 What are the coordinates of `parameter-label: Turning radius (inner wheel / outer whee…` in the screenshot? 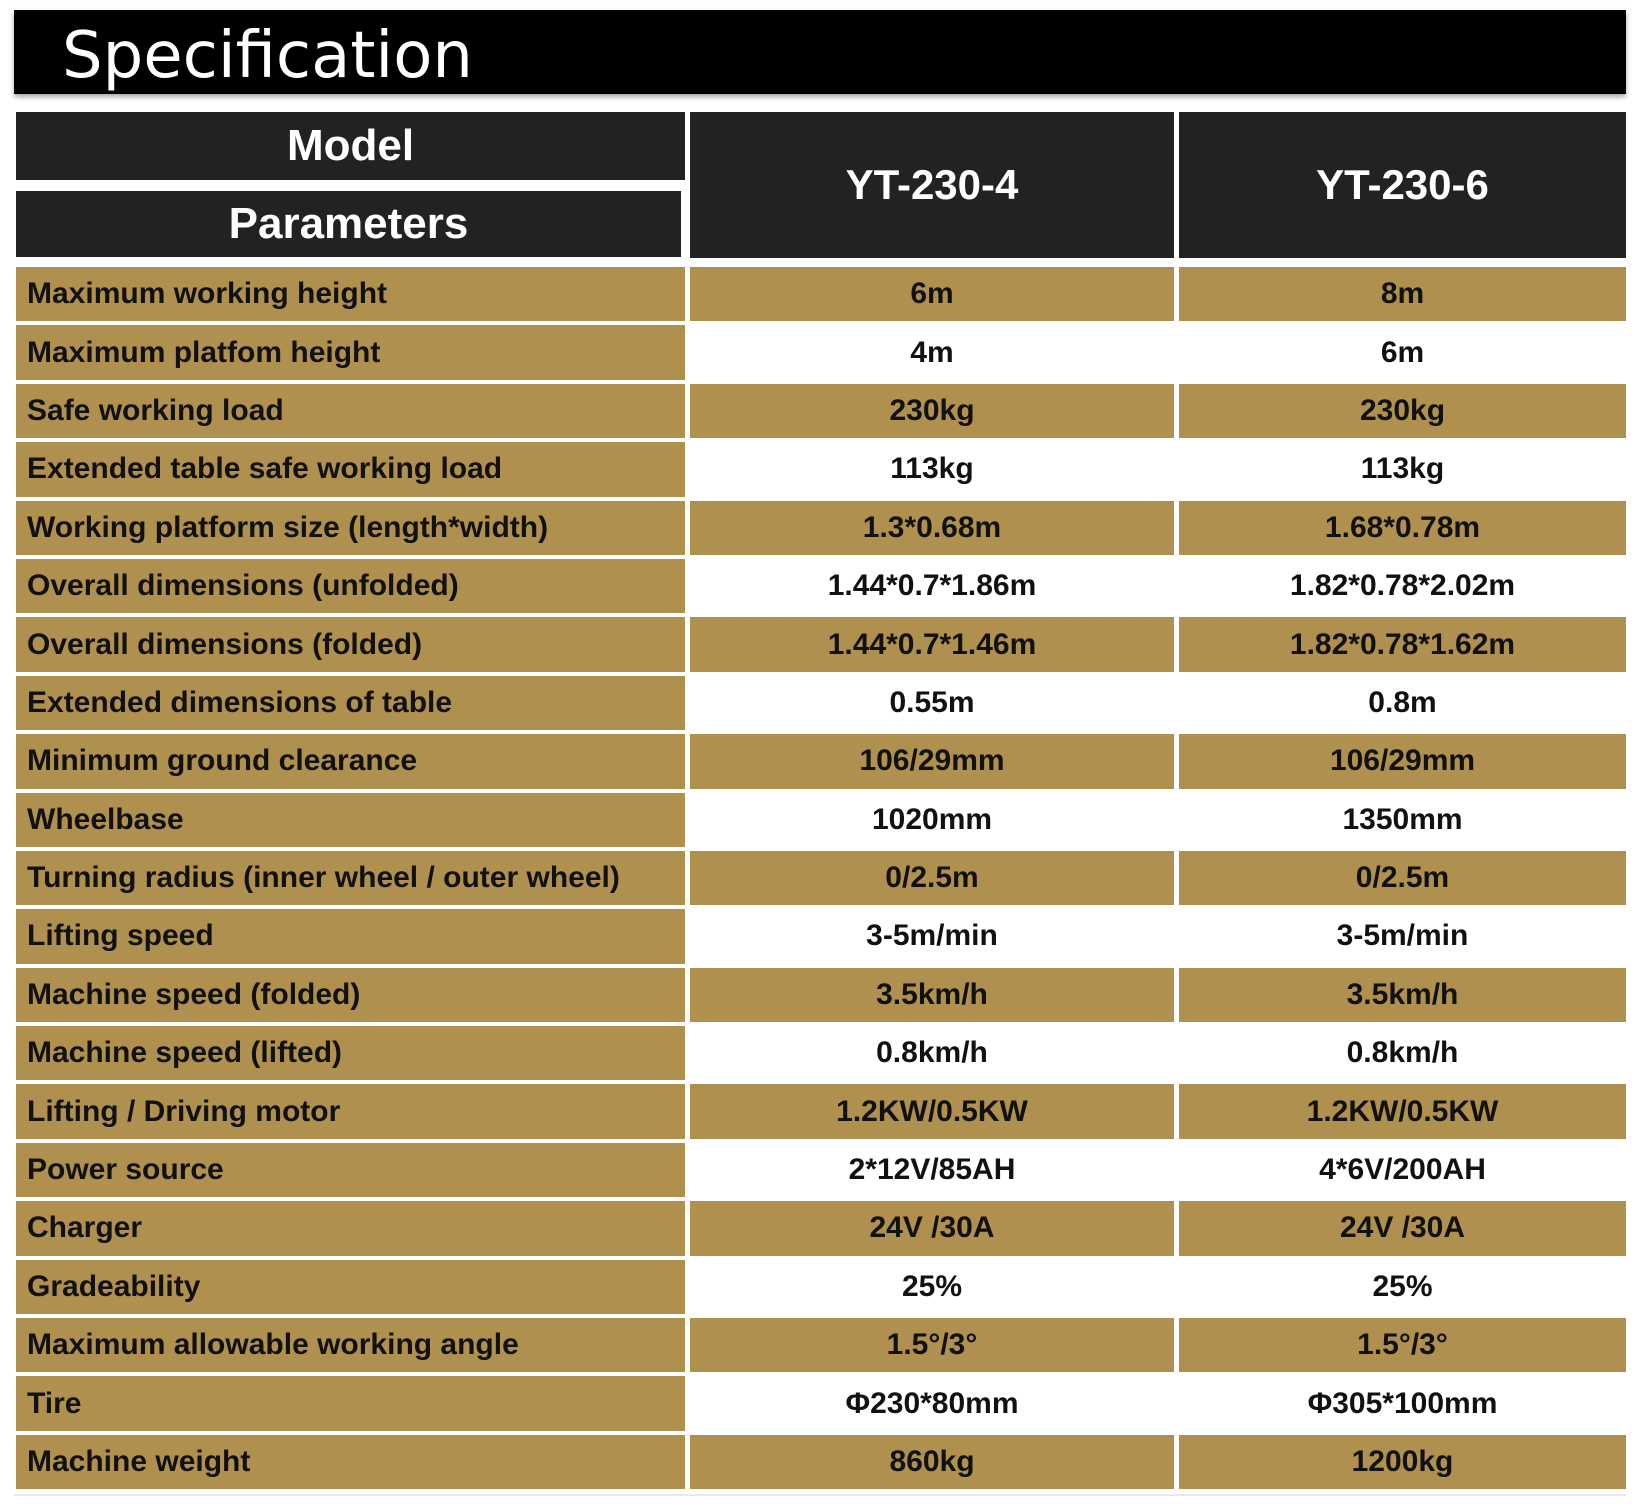 It's located at (350, 878).